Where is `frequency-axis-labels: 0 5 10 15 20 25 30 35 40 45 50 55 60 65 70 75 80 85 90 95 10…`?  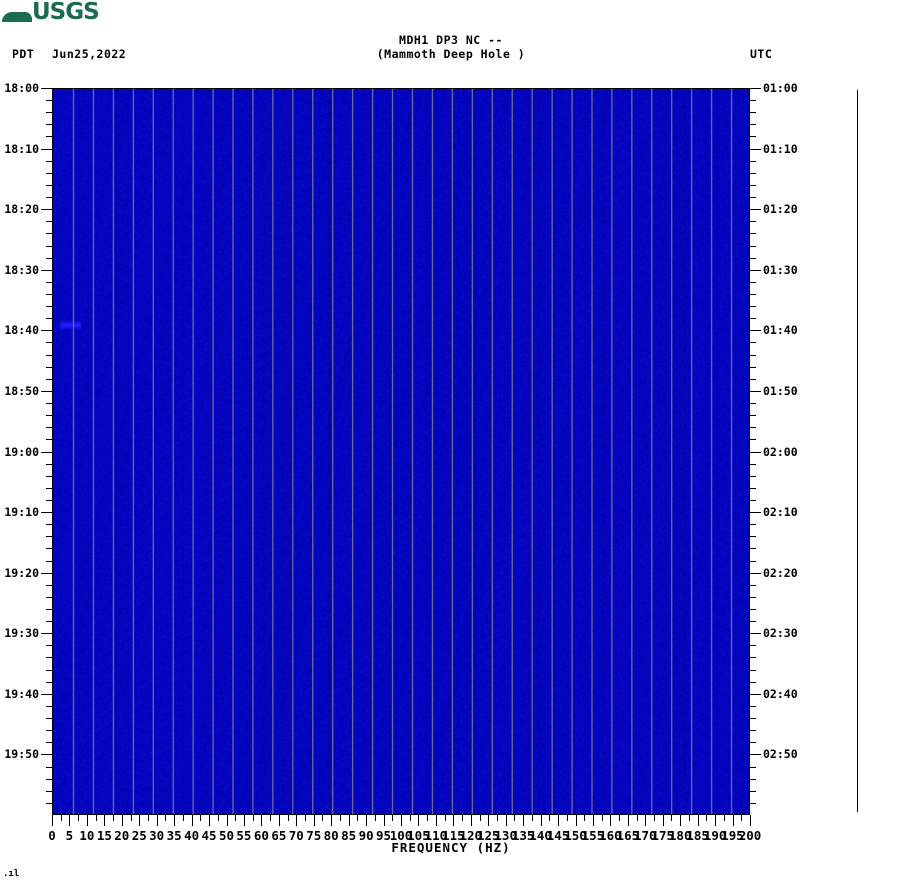
frequency-axis-labels: 0 5 10 15 20 25 30 35 40 45 50 55 60 65 70 75 80 85 90 95 10… is located at coordinates (451, 836).